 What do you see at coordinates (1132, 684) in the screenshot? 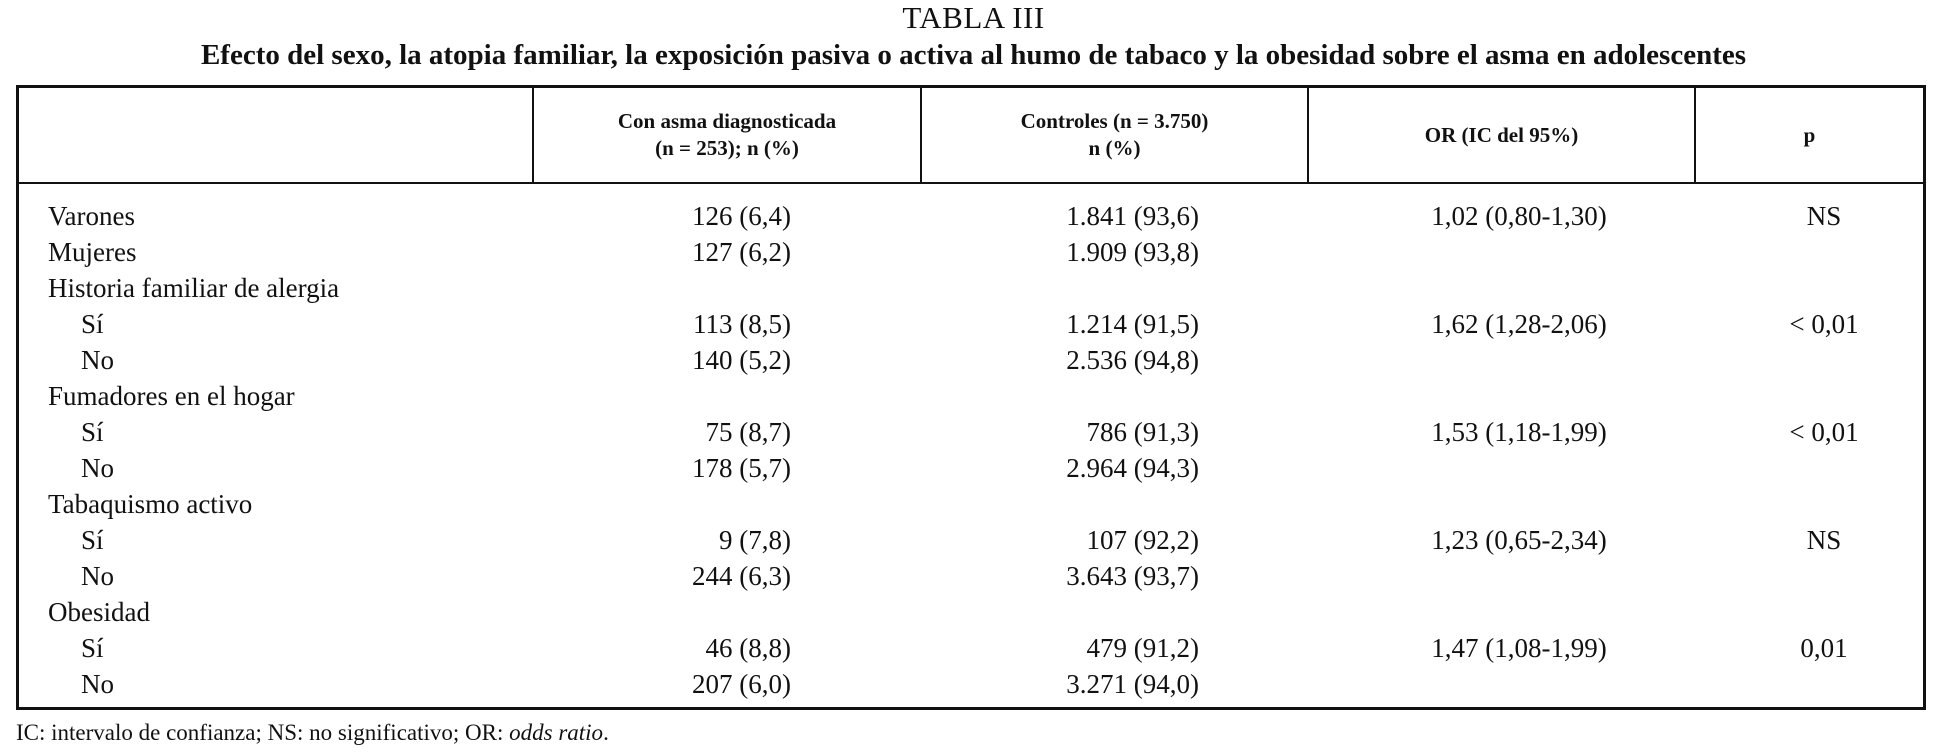
I see `cell-controles: 3.271 (94,0)` at bounding box center [1132, 684].